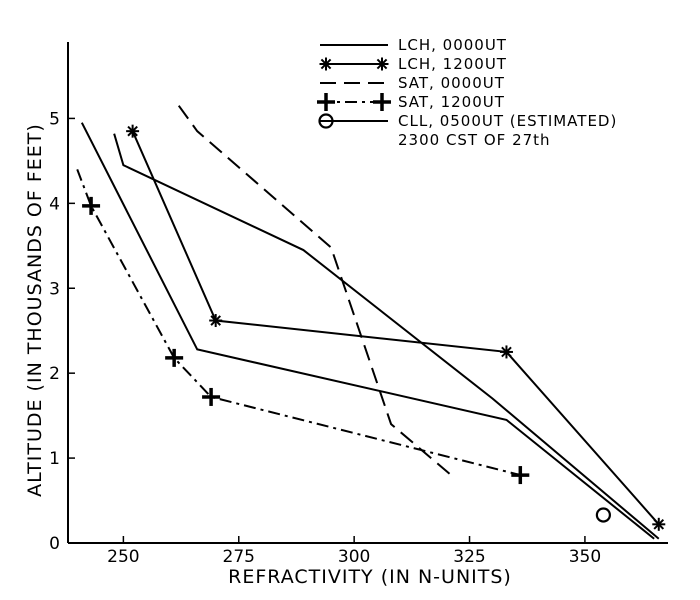 The image size is (700, 600). I want to click on y-tick-label: 5, so click(54, 119).